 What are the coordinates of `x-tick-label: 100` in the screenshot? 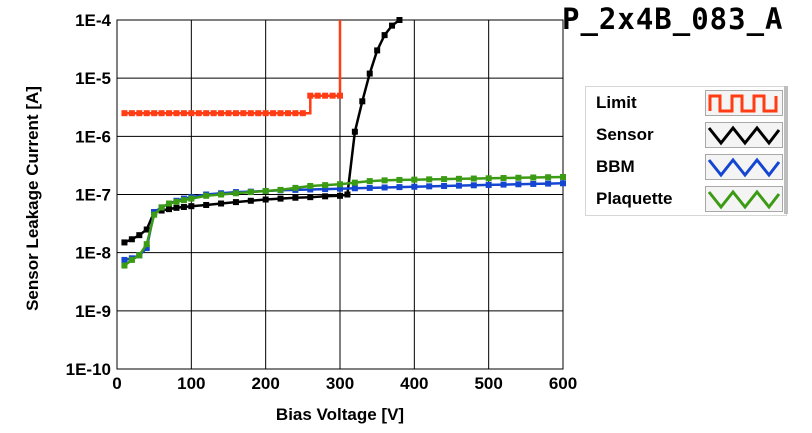 It's located at (191, 383).